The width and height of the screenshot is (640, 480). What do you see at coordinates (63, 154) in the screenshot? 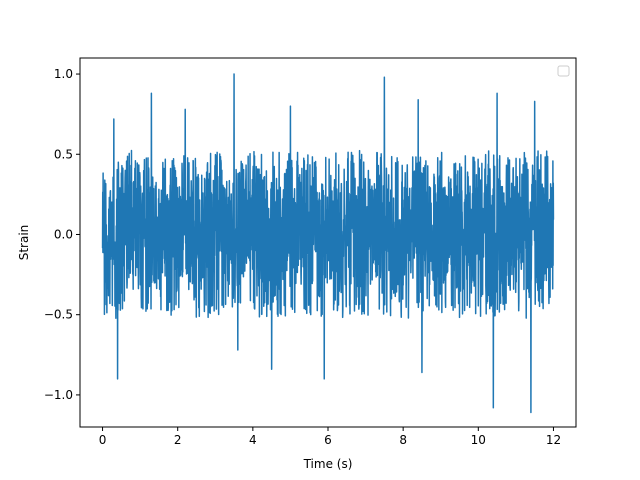
I see `y-tick-label: 0.5` at bounding box center [63, 154].